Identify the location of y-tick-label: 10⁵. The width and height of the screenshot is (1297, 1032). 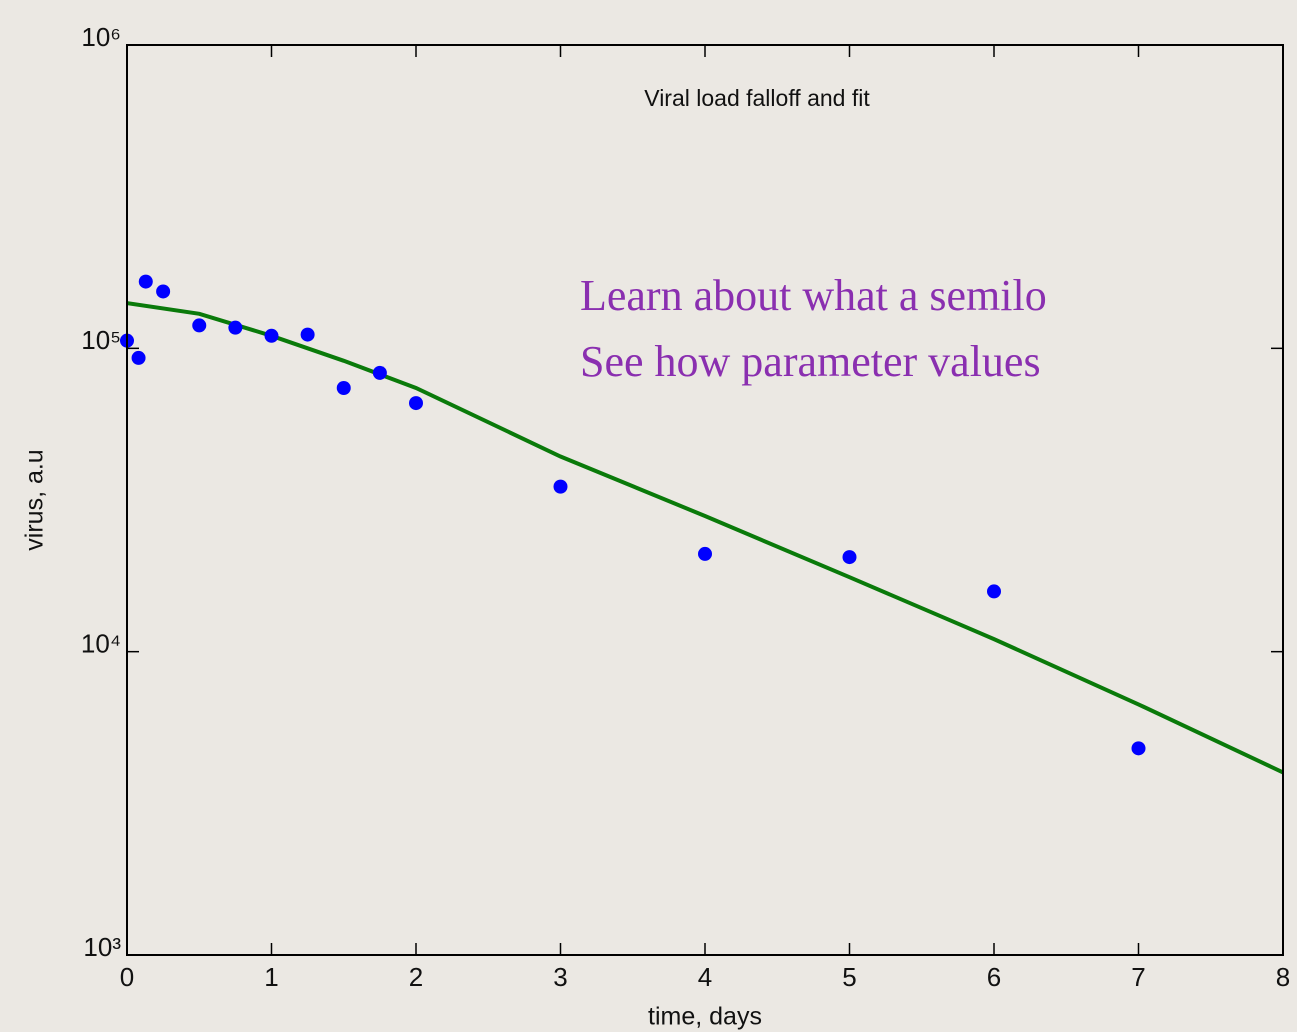
(101, 340).